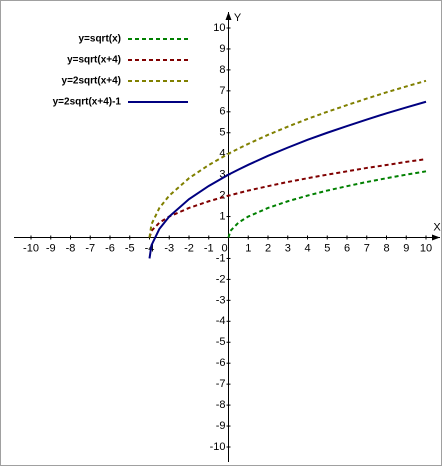  What do you see at coordinates (406, 248) in the screenshot?
I see `x-tick-label: 9` at bounding box center [406, 248].